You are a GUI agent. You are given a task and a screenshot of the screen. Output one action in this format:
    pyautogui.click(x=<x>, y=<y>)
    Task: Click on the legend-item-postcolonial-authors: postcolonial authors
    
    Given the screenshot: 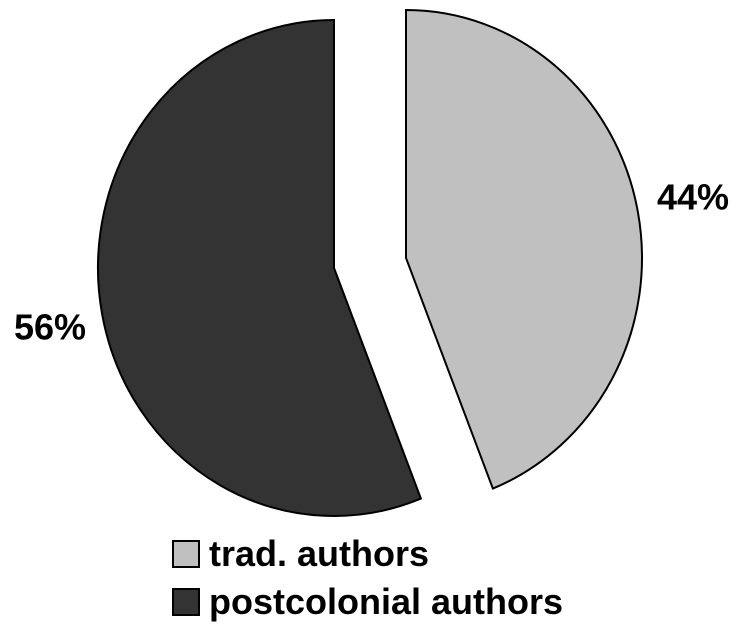 What is the action you would take?
    pyautogui.click(x=367, y=601)
    